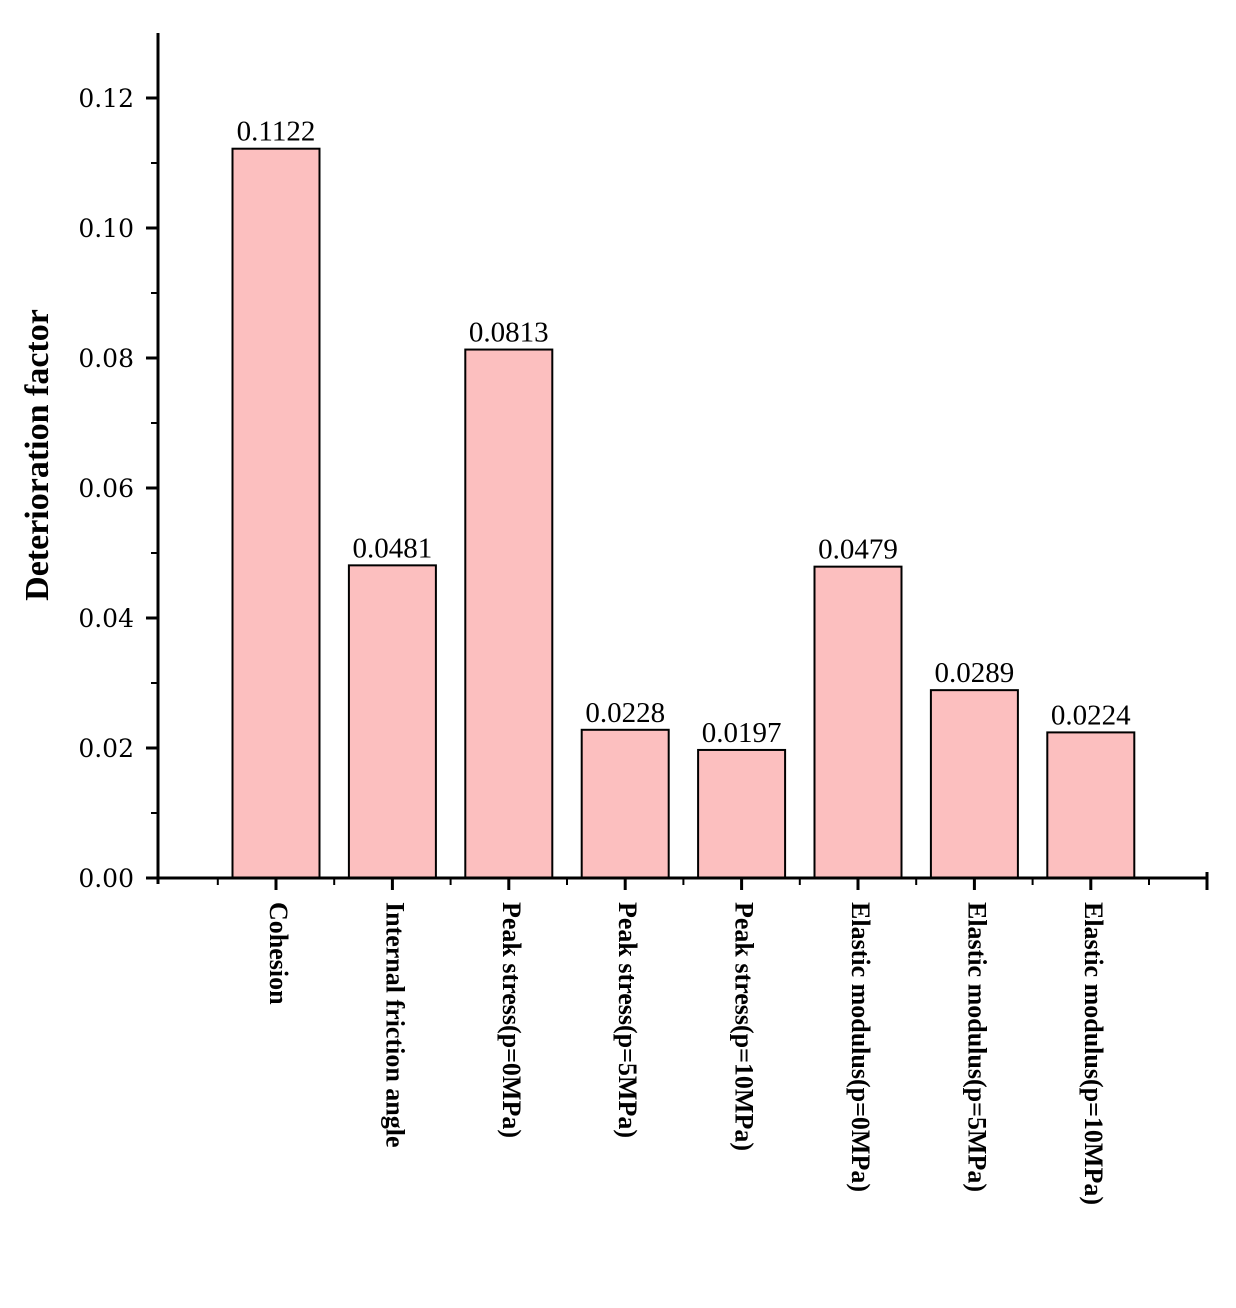 Image resolution: width=1236 pixels, height=1308 pixels. Describe the element at coordinates (106, 618) in the screenshot. I see `y-tick-label-2: 0.04` at that location.